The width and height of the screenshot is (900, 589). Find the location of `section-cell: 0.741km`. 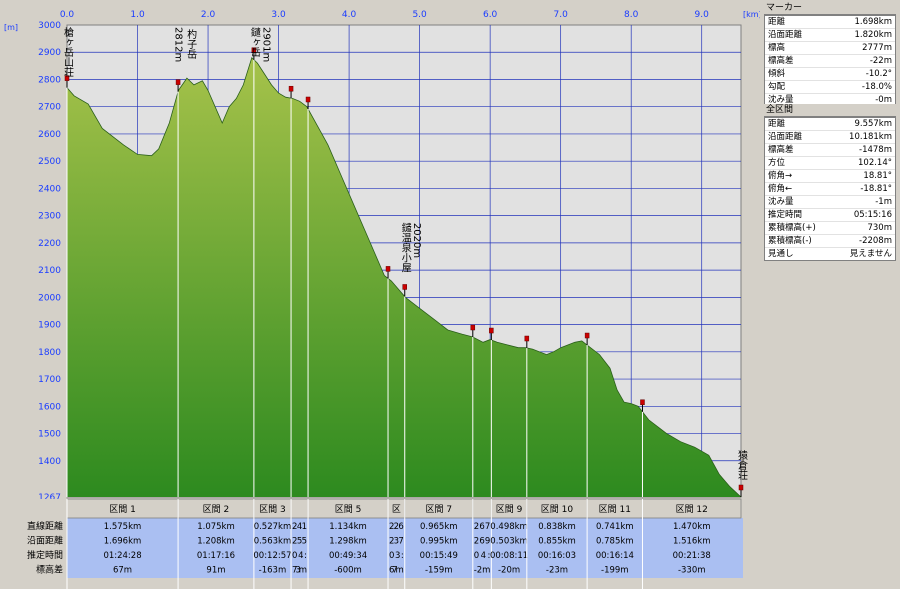

section-cell: 0.741km is located at coordinates (615, 527).